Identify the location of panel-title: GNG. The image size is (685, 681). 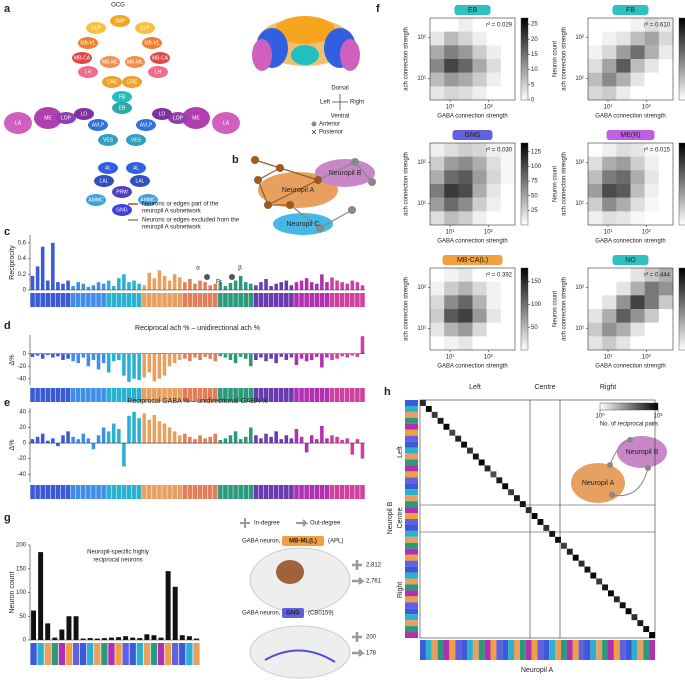
(473, 135).